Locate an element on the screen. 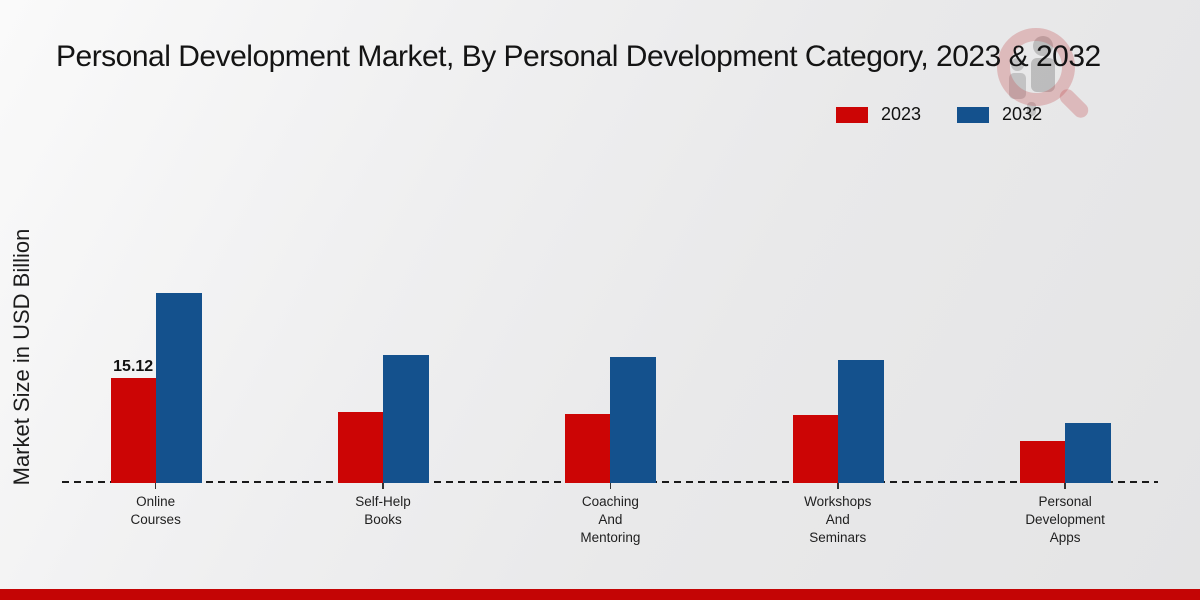 Image resolution: width=1200 pixels, height=600 pixels. x-axis-category-label-personal-development-apps: Personal Development Apps is located at coordinates (1065, 519).